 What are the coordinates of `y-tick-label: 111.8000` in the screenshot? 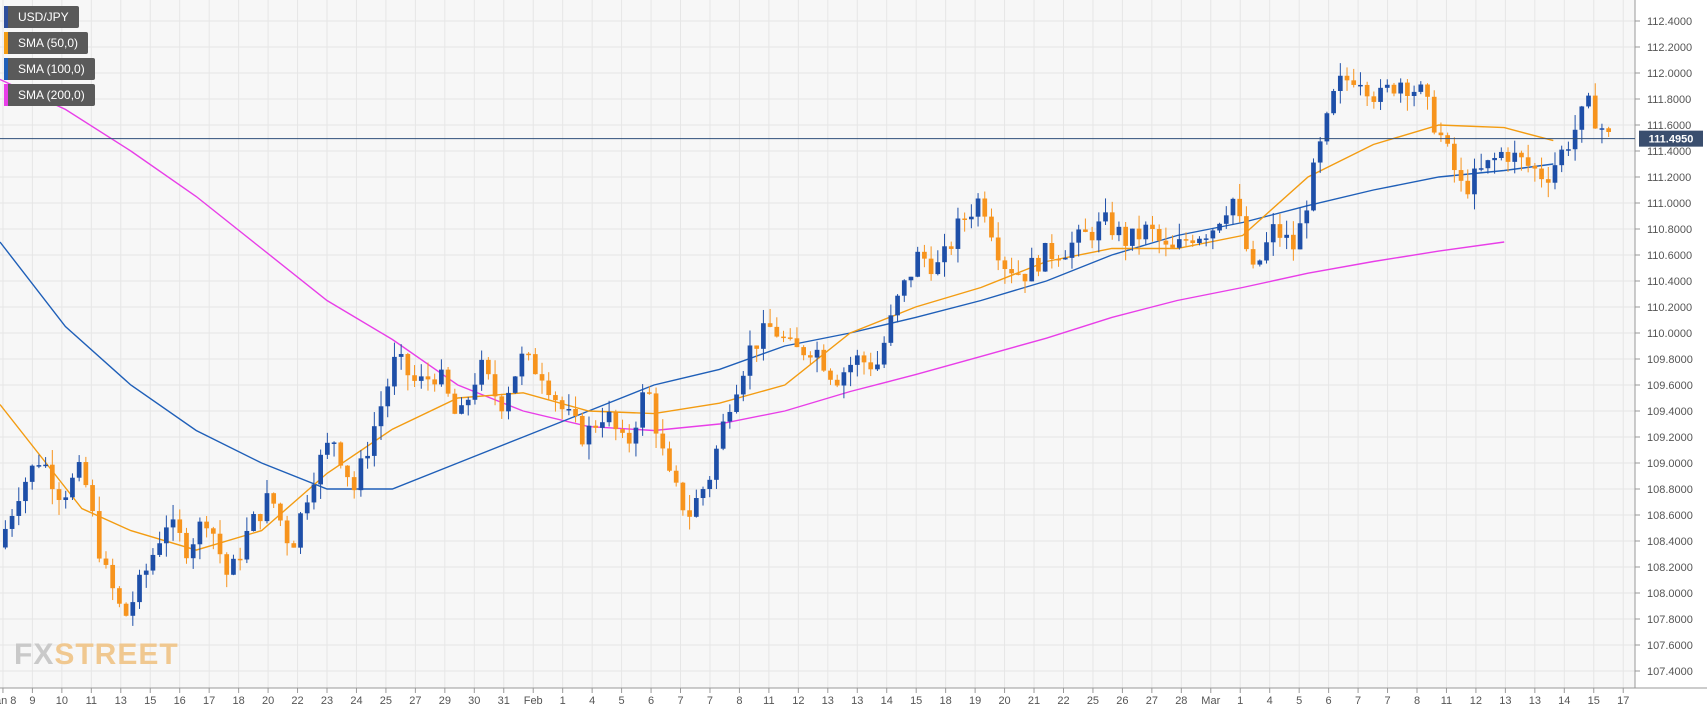 It's located at (1669, 100).